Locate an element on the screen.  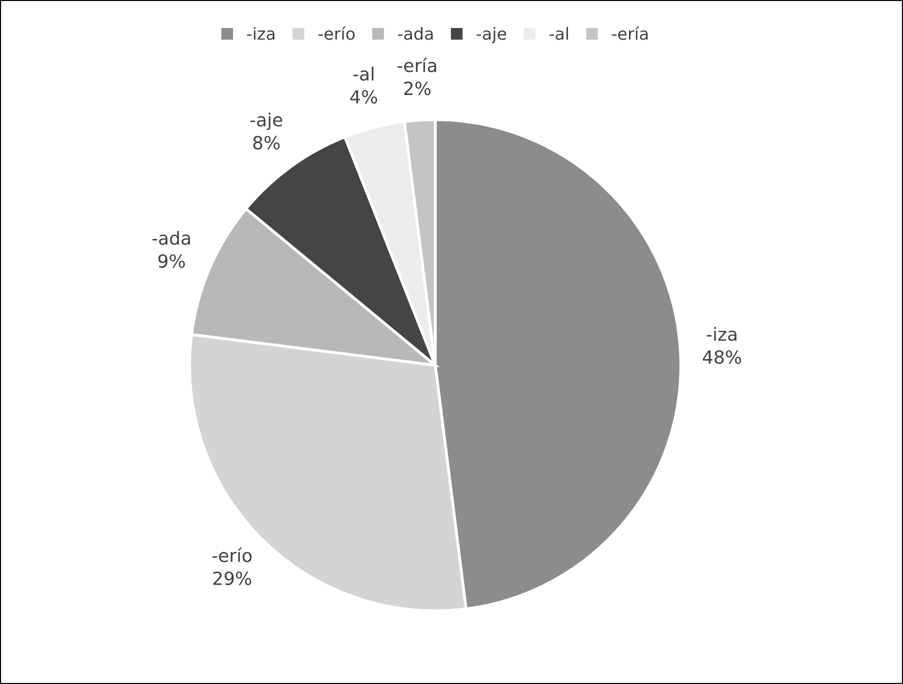
legend-label: -ería is located at coordinates (630, 33).